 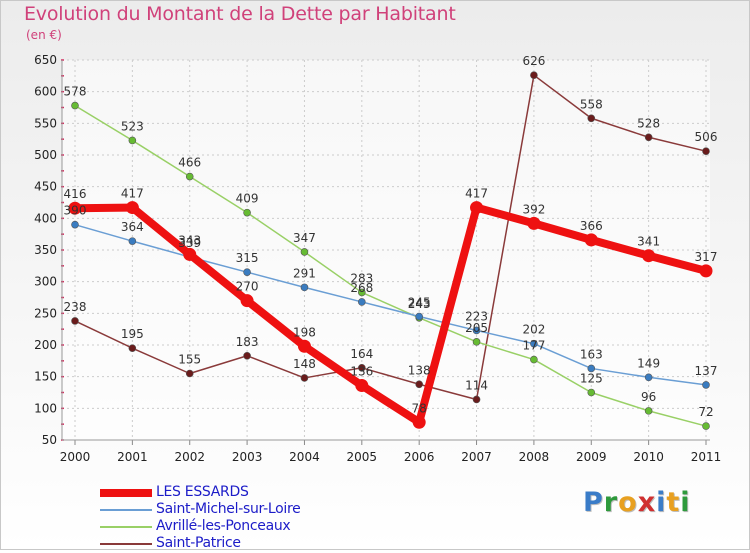 I want to click on data-label: 268, so click(x=361, y=288).